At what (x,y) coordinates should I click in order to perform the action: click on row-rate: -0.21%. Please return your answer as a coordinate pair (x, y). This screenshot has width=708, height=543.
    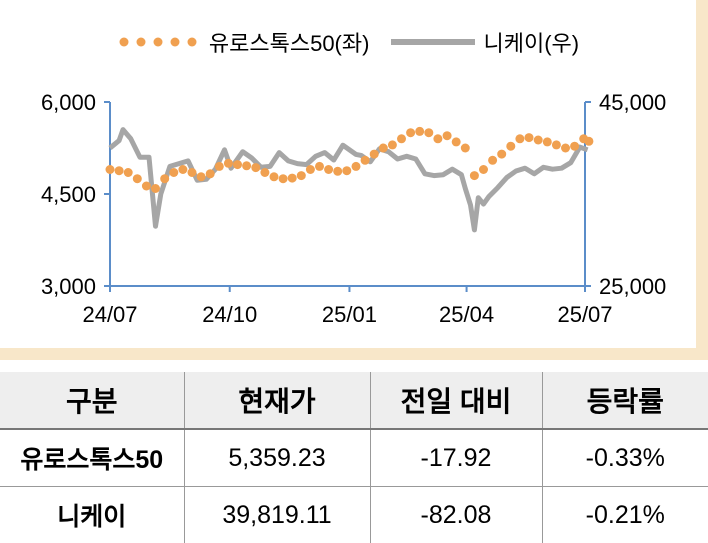
    Looking at the image, I should click on (625, 515).